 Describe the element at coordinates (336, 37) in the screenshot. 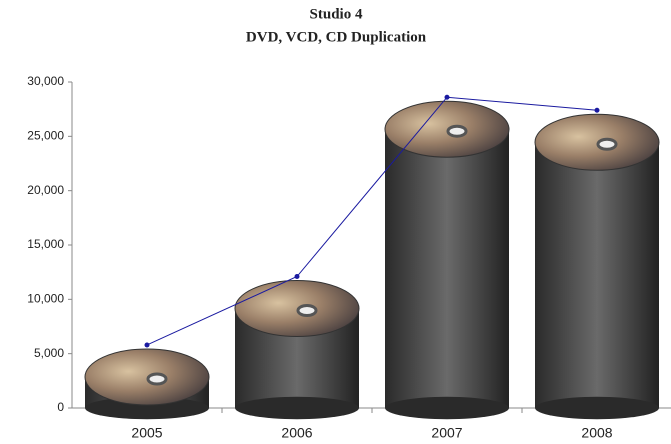

I see `chart-subtitle: DVD, VCD, CD Duplication` at that location.